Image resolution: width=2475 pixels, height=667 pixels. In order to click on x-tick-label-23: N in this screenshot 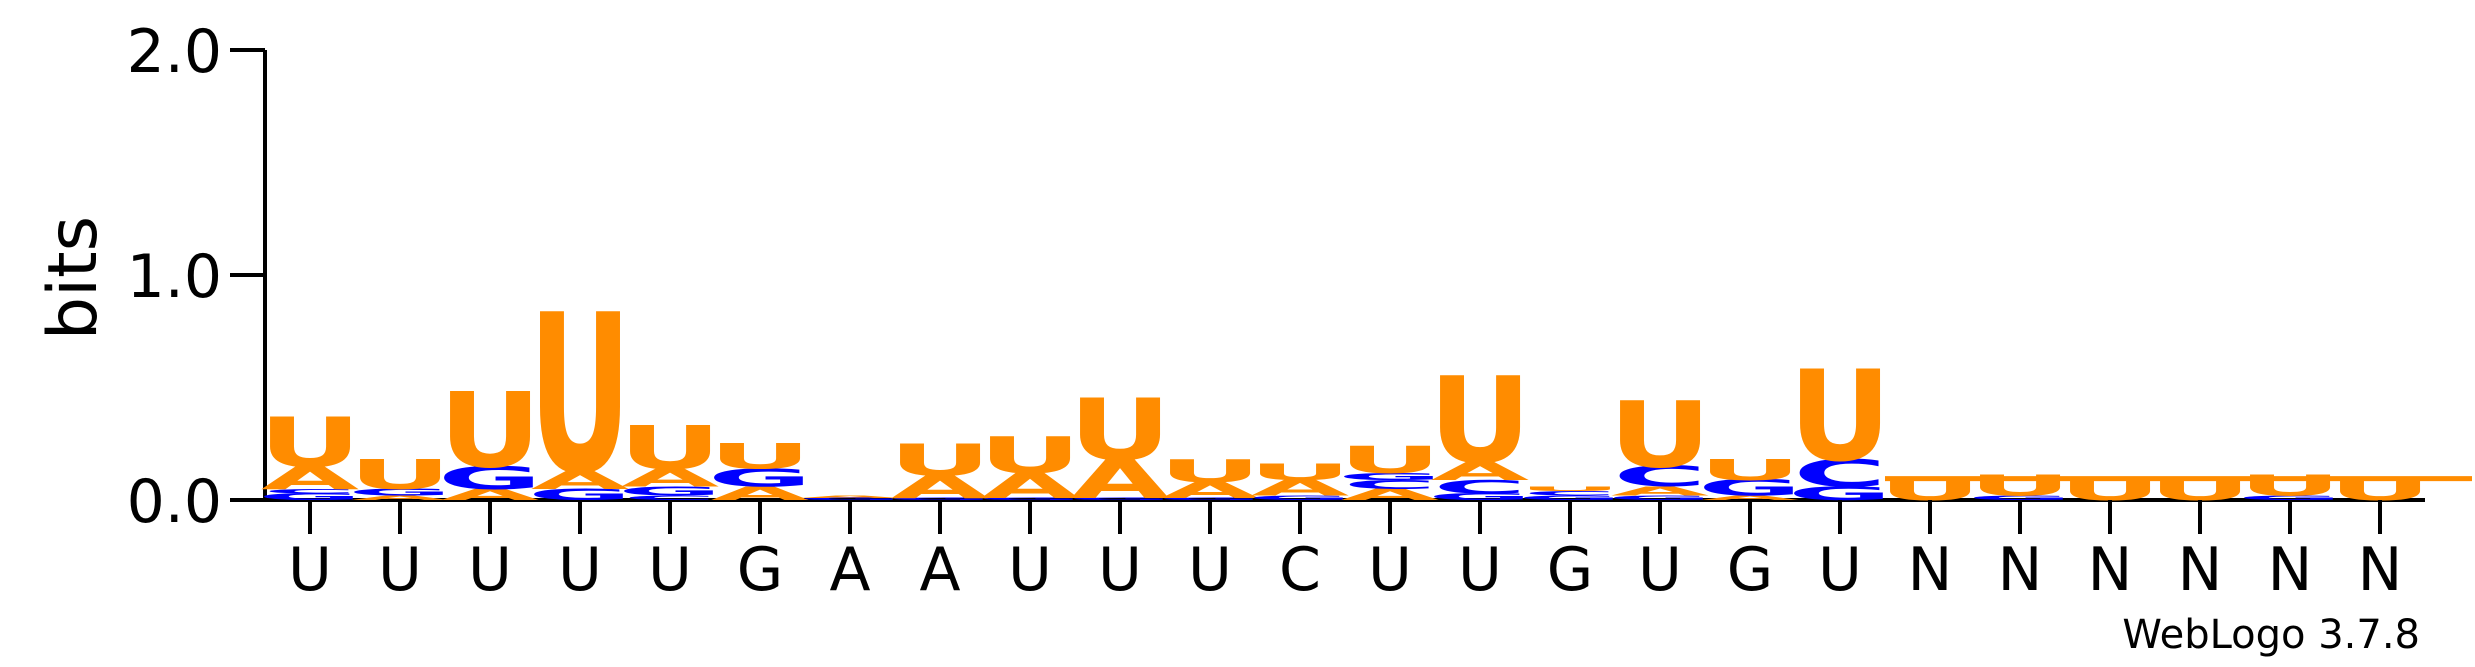, I will do `click(2290, 570)`.